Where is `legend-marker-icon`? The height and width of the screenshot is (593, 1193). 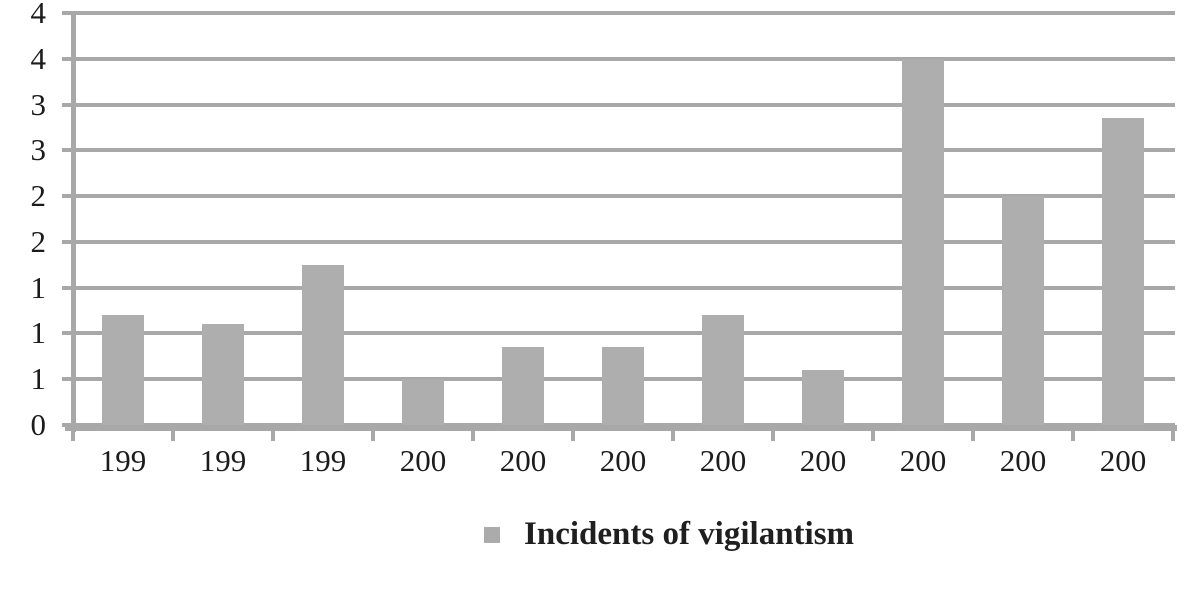
legend-marker-icon is located at coordinates (492, 534).